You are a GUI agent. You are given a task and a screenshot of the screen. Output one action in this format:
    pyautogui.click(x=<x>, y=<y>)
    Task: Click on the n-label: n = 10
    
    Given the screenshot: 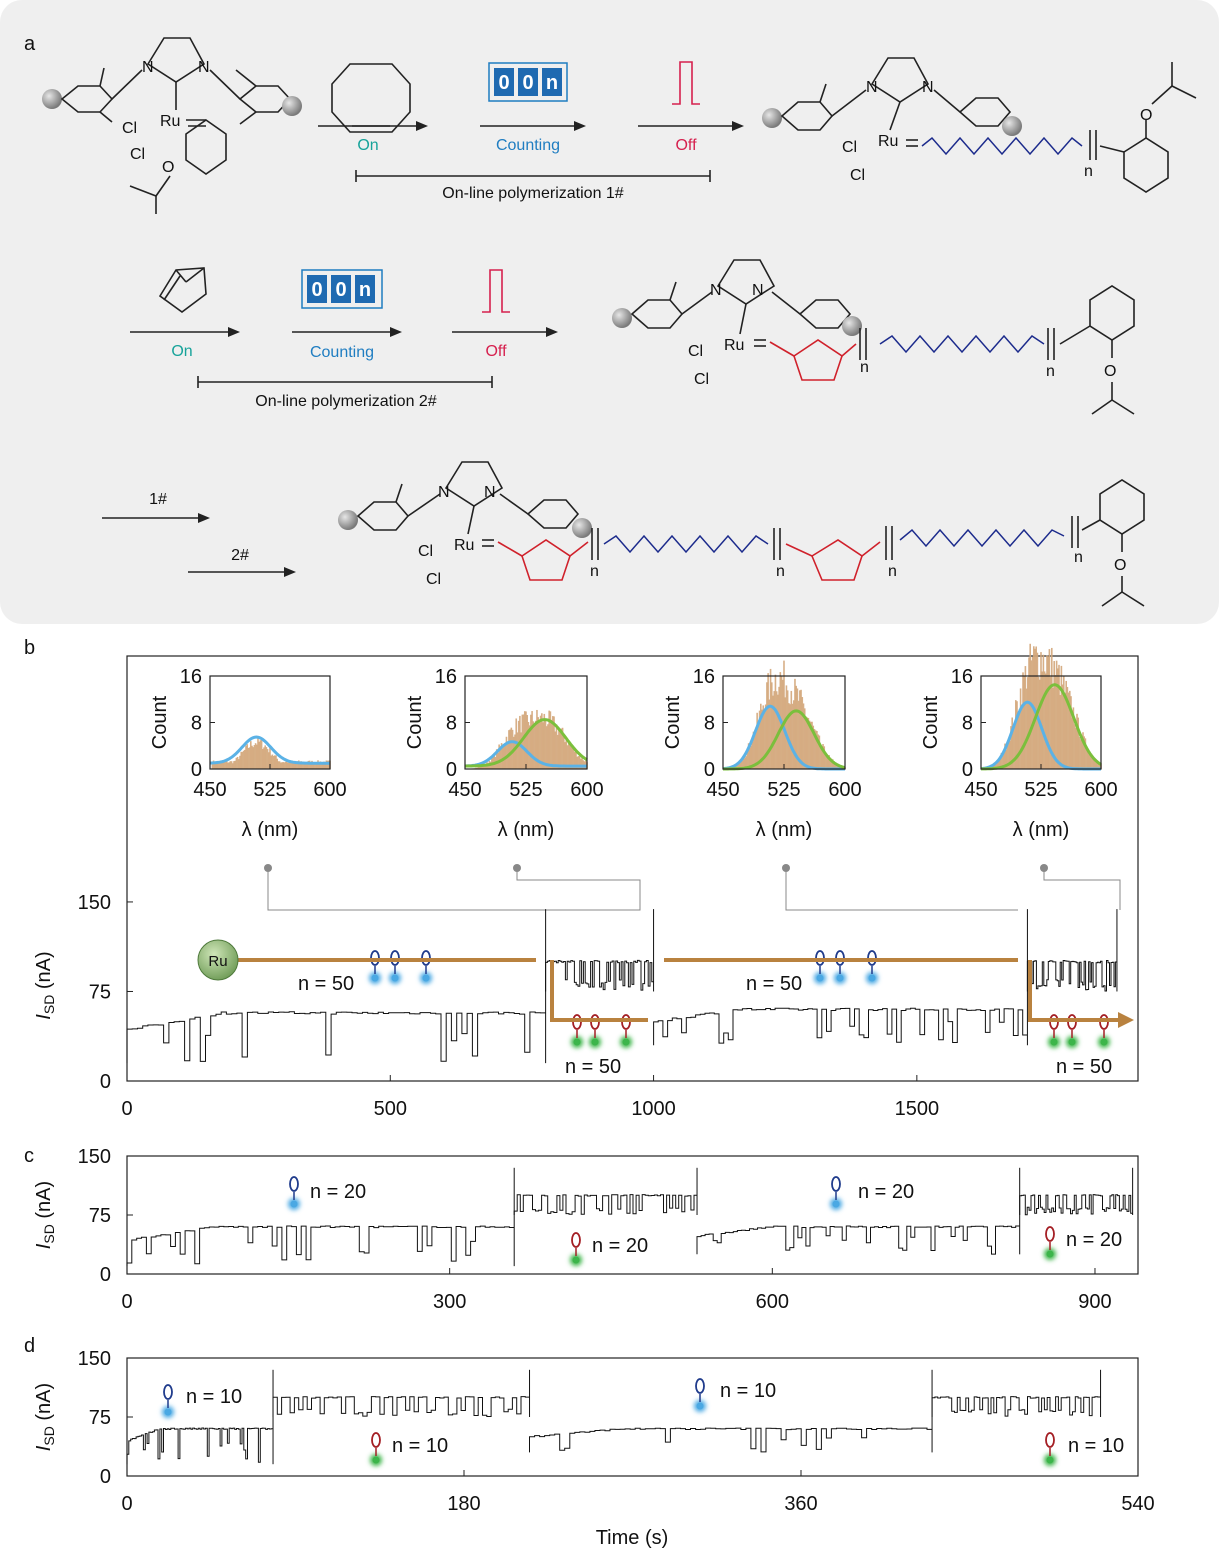 What is the action you would take?
    pyautogui.click(x=420, y=1446)
    